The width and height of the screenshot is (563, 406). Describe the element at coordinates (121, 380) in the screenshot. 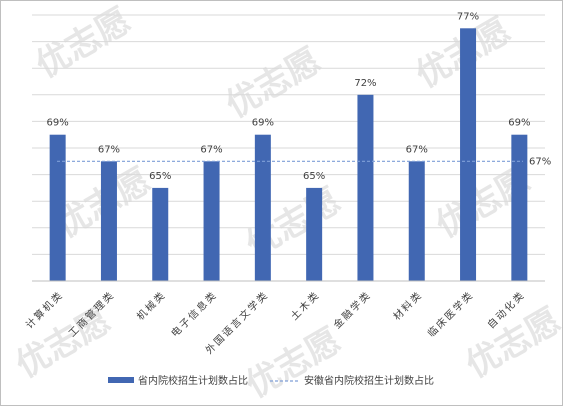

I see `legend-swatch` at that location.